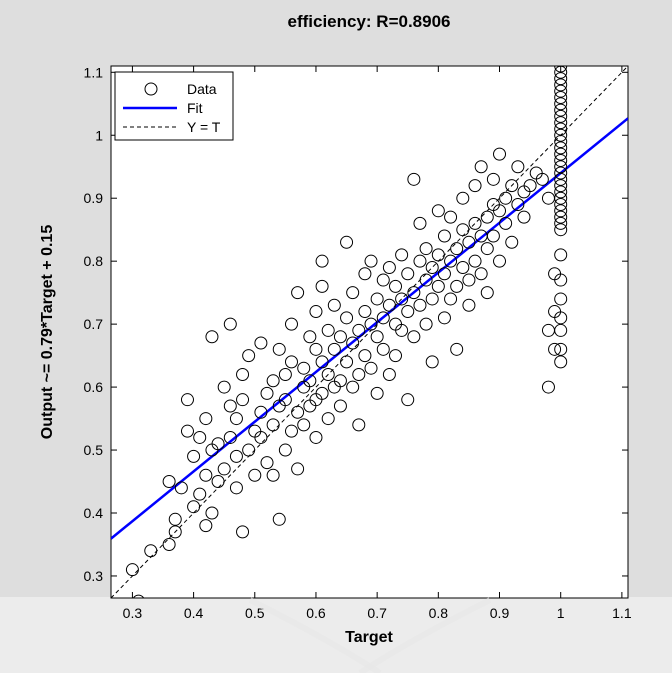 The height and width of the screenshot is (673, 672). I want to click on x-tick-label: 0.9, so click(500, 613).